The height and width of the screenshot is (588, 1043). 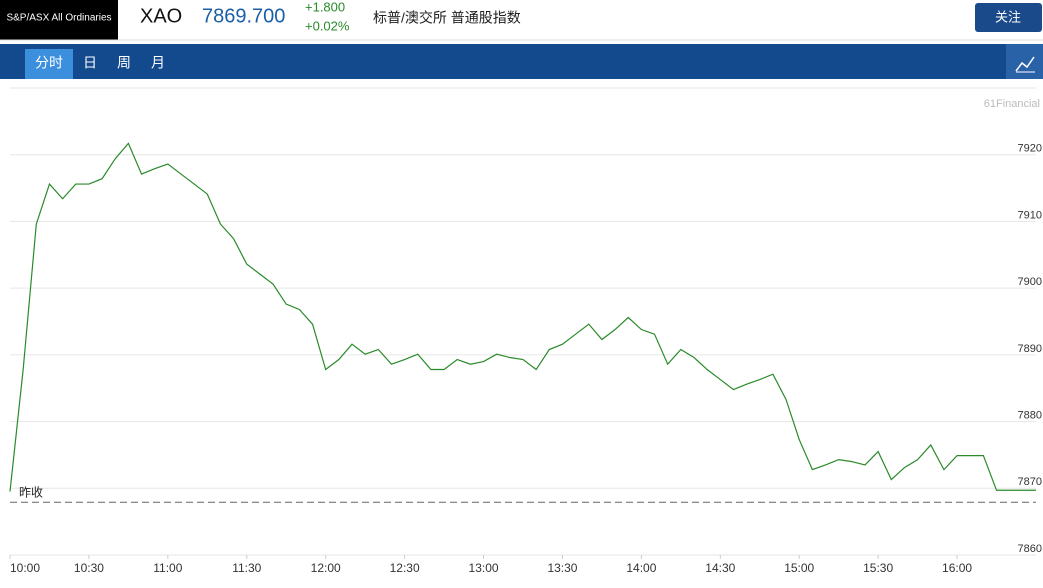 I want to click on follow-button, so click(x=1008, y=17).